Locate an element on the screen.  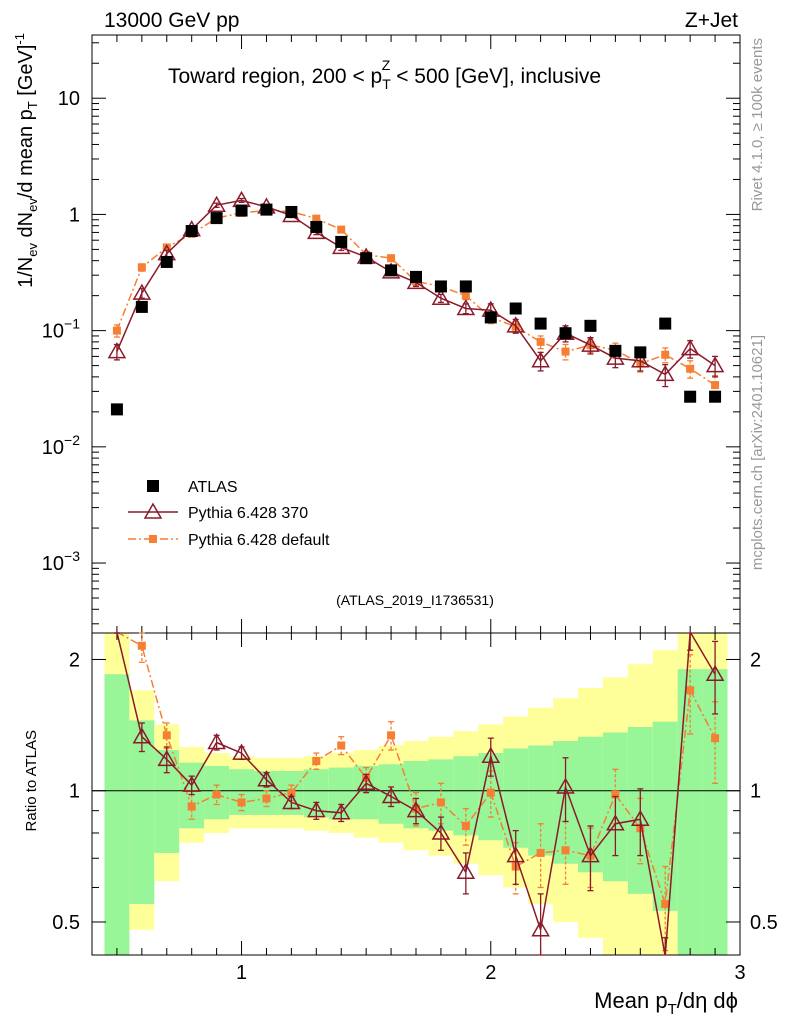
main-y-tick-label: 10⁻¹ is located at coordinates (61, 329).